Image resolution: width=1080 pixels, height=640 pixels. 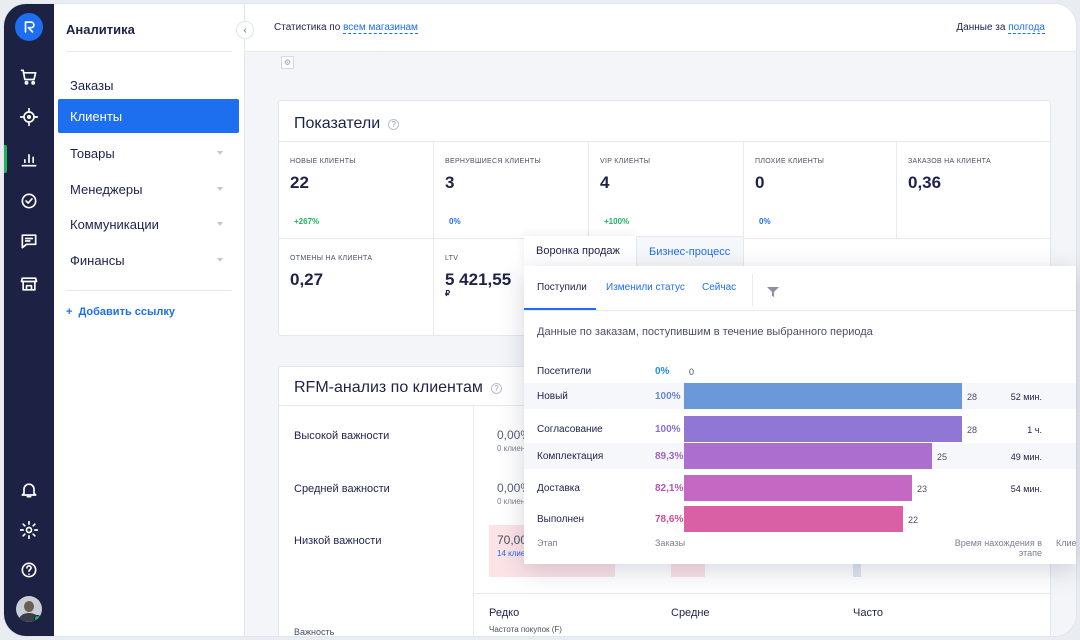 What do you see at coordinates (342, 489) in the screenshot?
I see `rfm-row-label: Средней важности` at bounding box center [342, 489].